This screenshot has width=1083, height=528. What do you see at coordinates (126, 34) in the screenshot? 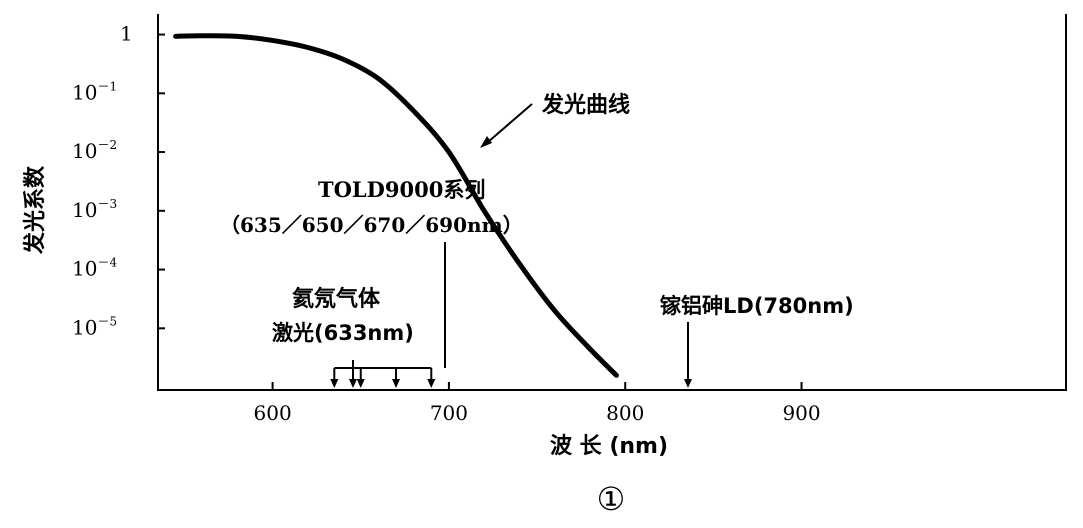
I see `y-tick-label: 1` at bounding box center [126, 34].